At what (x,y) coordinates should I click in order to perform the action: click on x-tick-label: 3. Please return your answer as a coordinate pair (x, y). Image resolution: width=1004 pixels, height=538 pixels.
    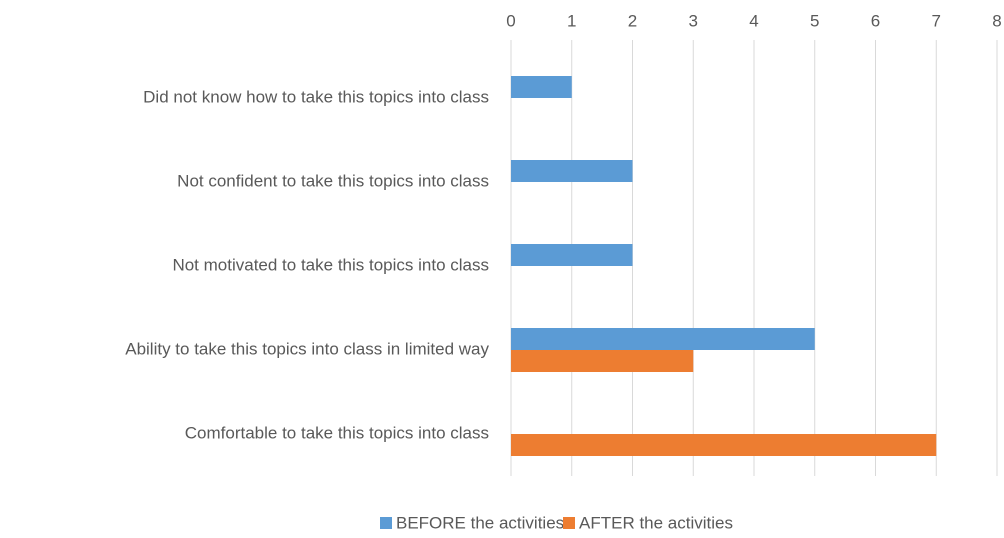
    Looking at the image, I should click on (693, 20).